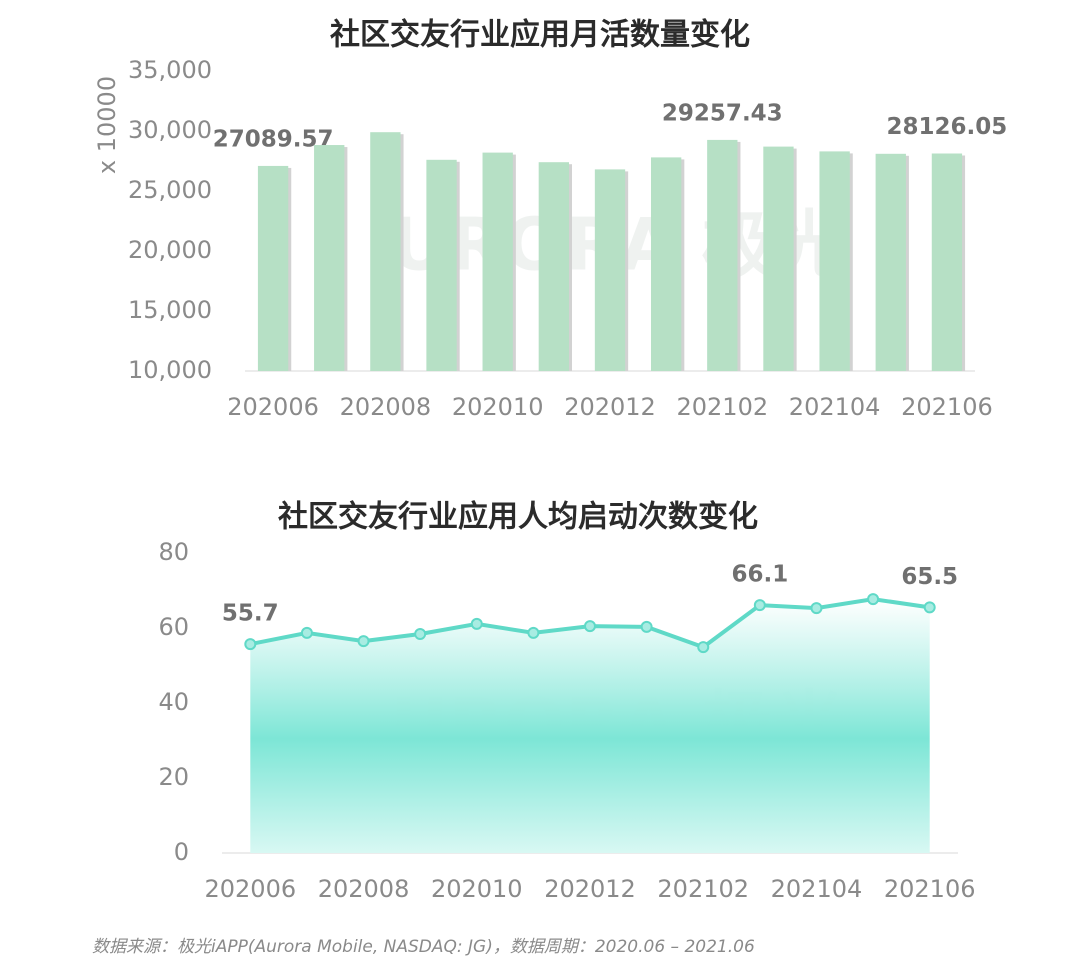 The height and width of the screenshot is (970, 1080). Describe the element at coordinates (273, 139) in the screenshot. I see `value-label: 27089.57` at that location.